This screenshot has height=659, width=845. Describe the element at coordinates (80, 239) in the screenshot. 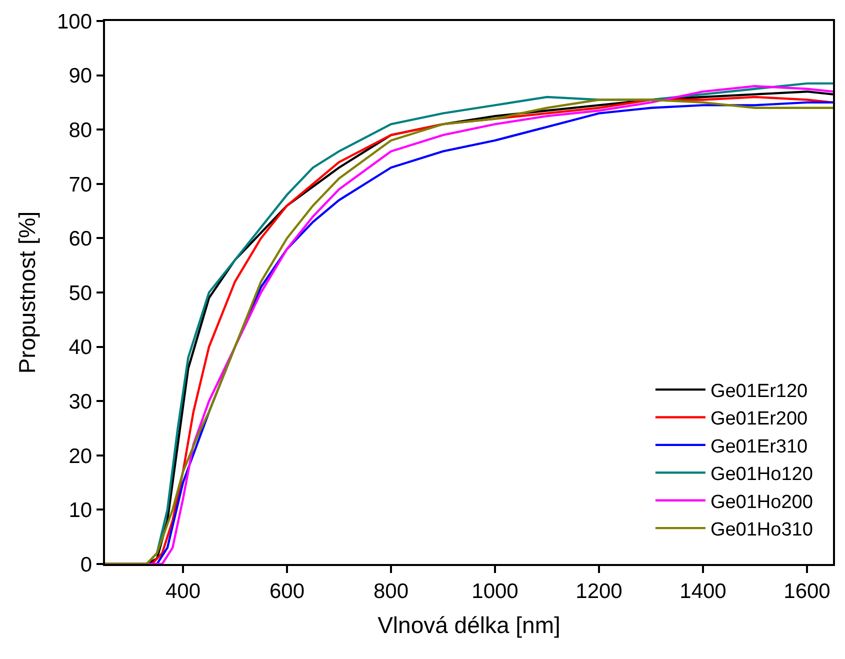

I see `y-tick-label: 60` at that location.